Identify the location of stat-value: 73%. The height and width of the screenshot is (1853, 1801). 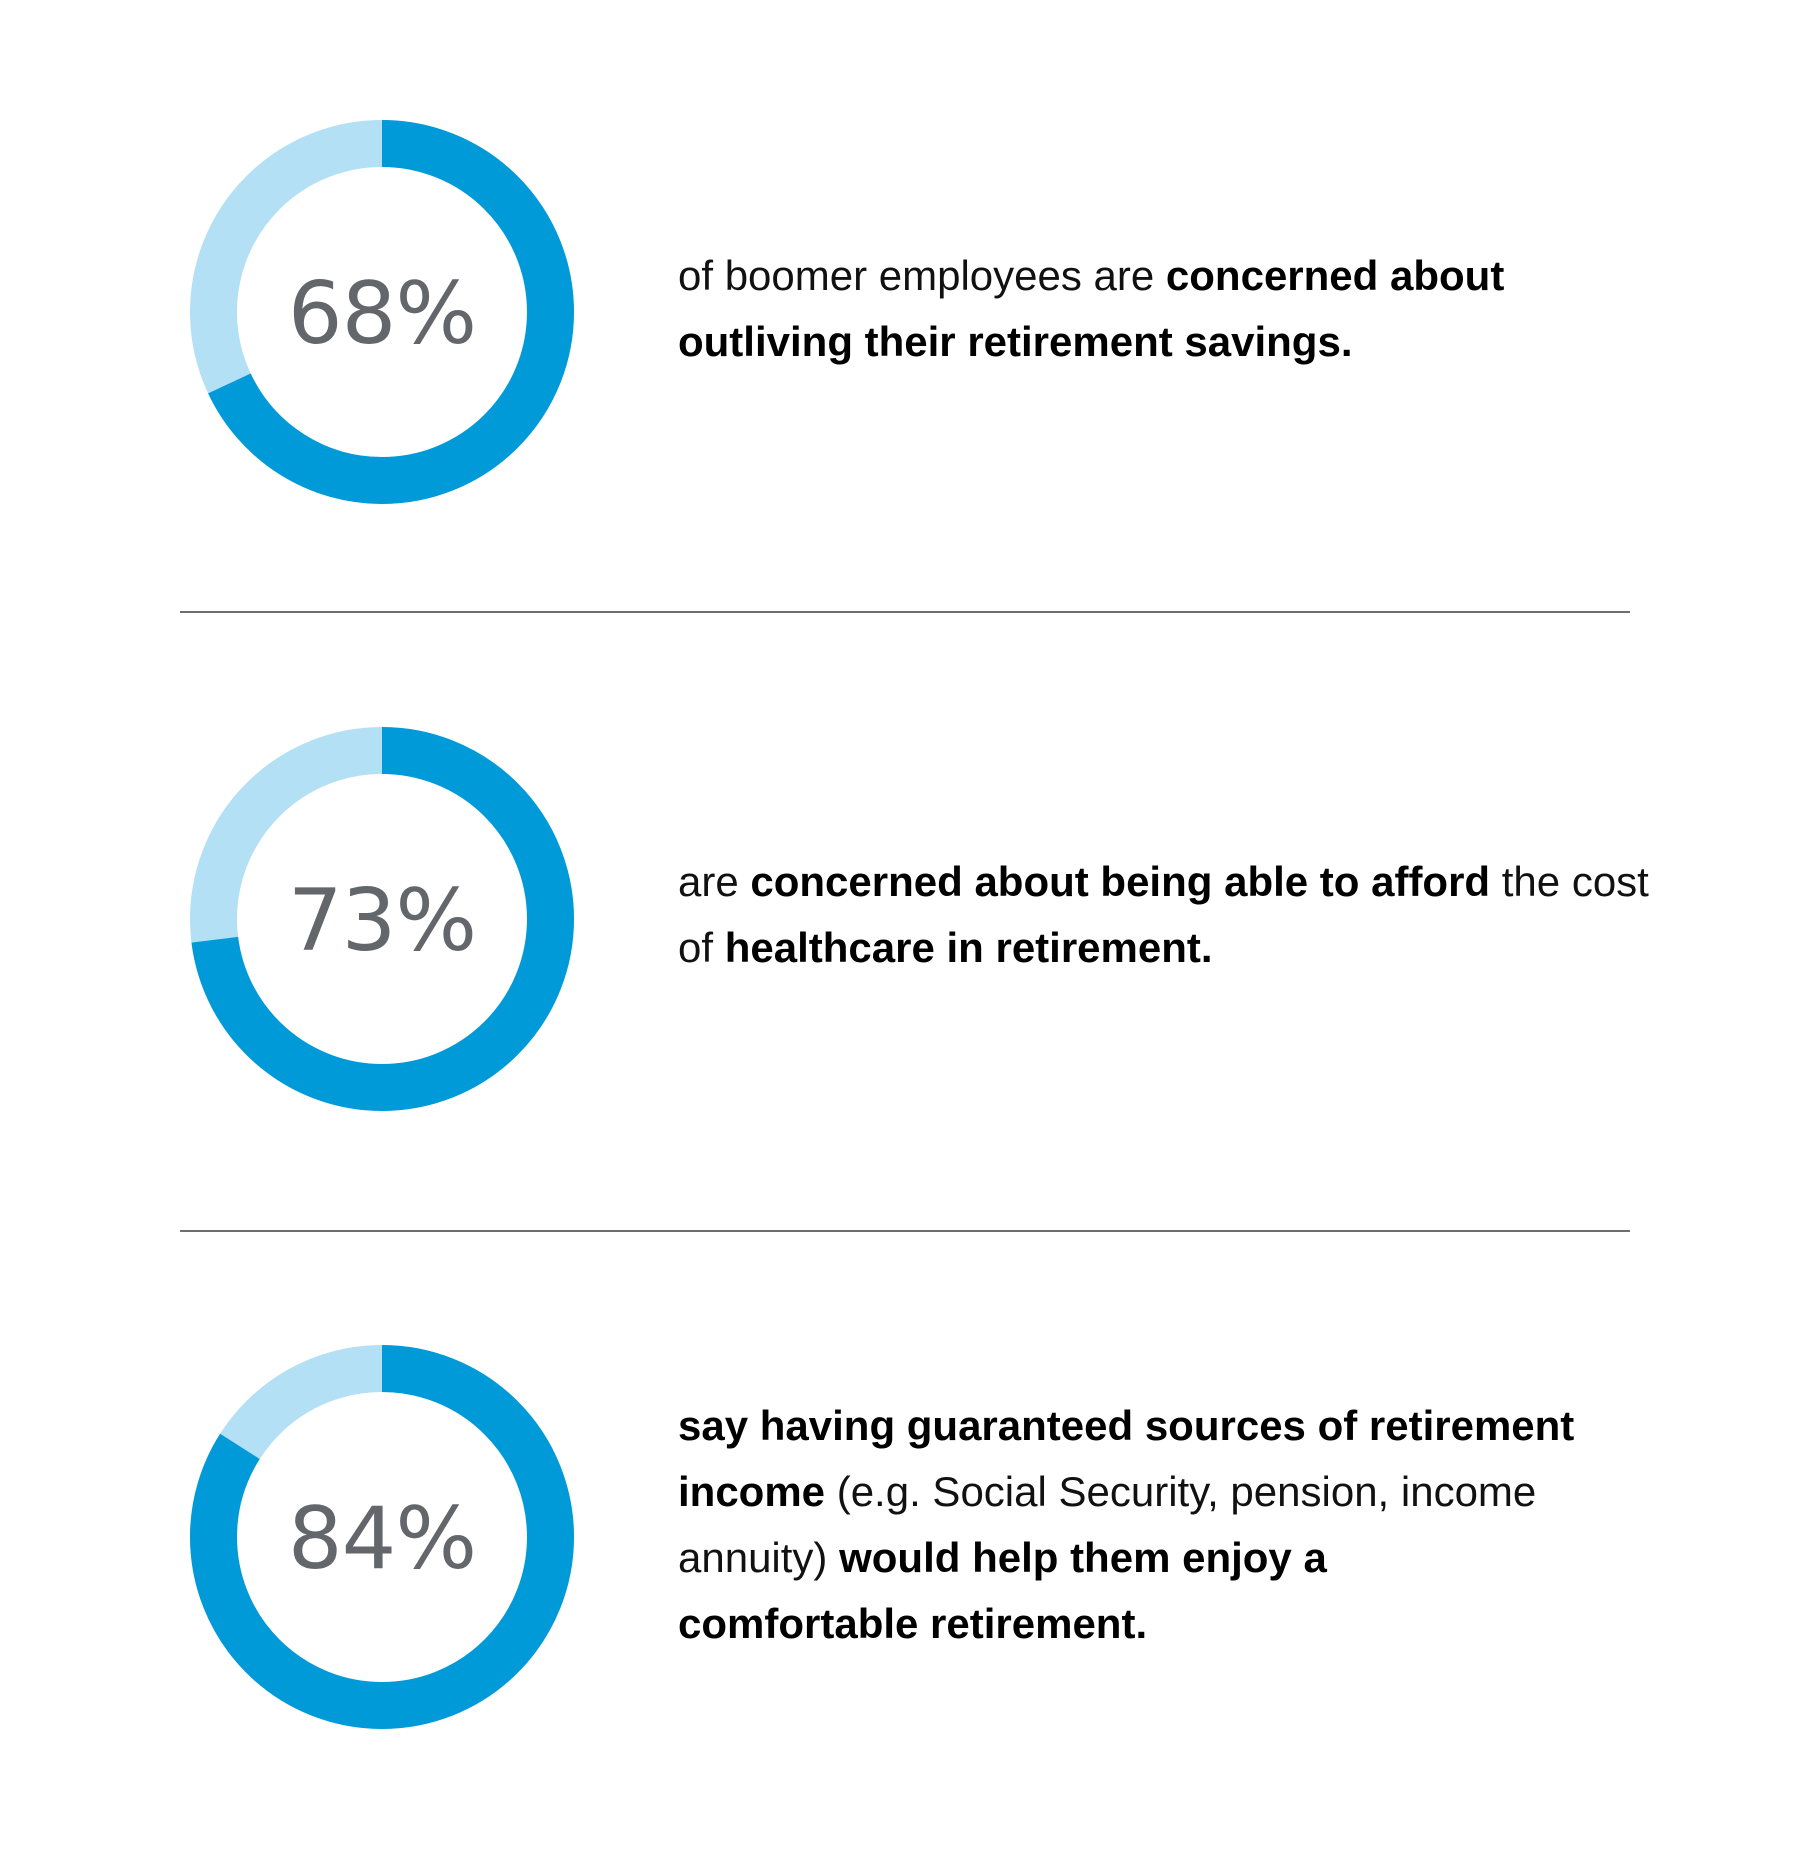
(382, 921).